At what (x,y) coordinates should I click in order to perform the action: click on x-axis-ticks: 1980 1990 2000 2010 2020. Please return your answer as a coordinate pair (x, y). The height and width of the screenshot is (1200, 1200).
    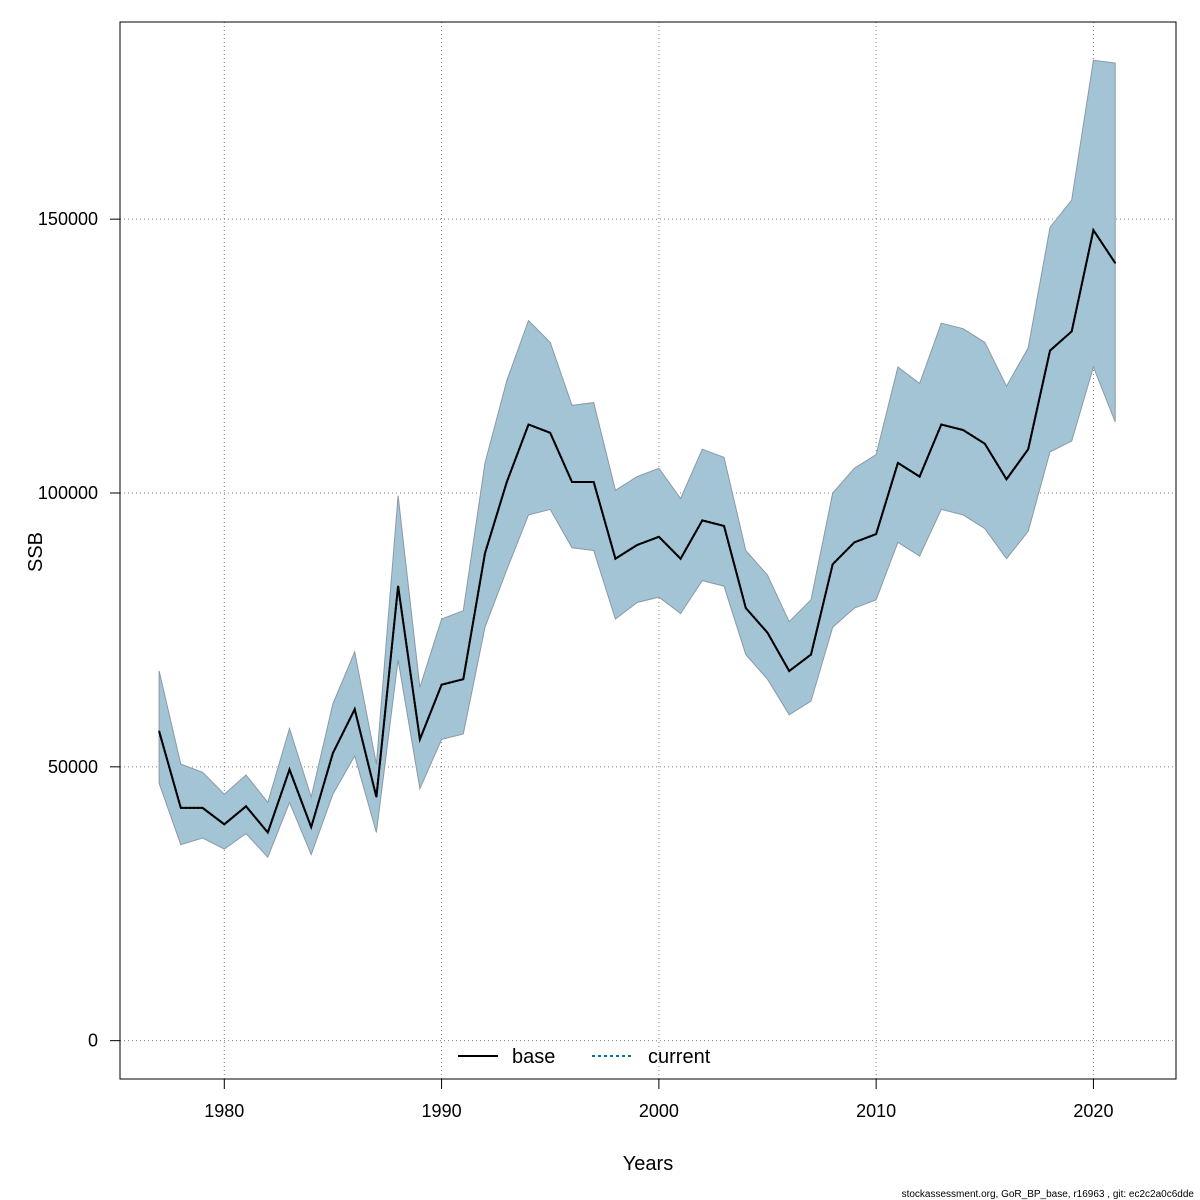
    Looking at the image, I should click on (658, 1100).